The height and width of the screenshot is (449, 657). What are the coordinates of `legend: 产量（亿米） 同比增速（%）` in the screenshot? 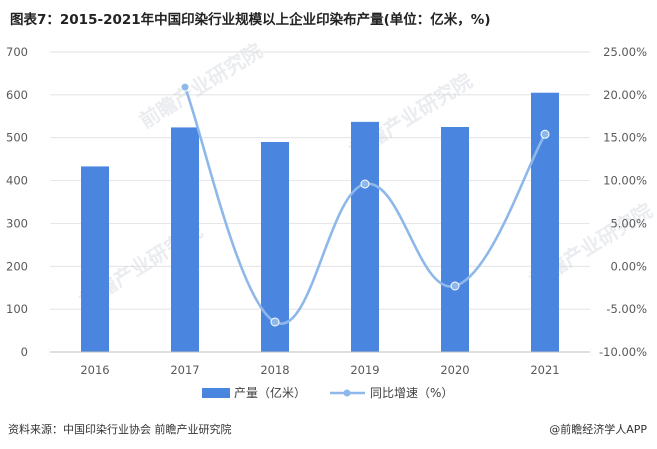 It's located at (327, 392).